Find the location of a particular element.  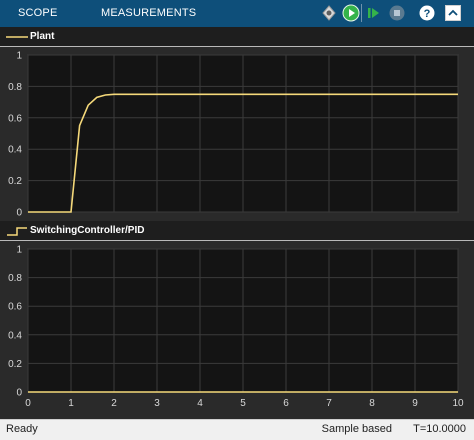

x-tick-label: 7 is located at coordinates (329, 403).